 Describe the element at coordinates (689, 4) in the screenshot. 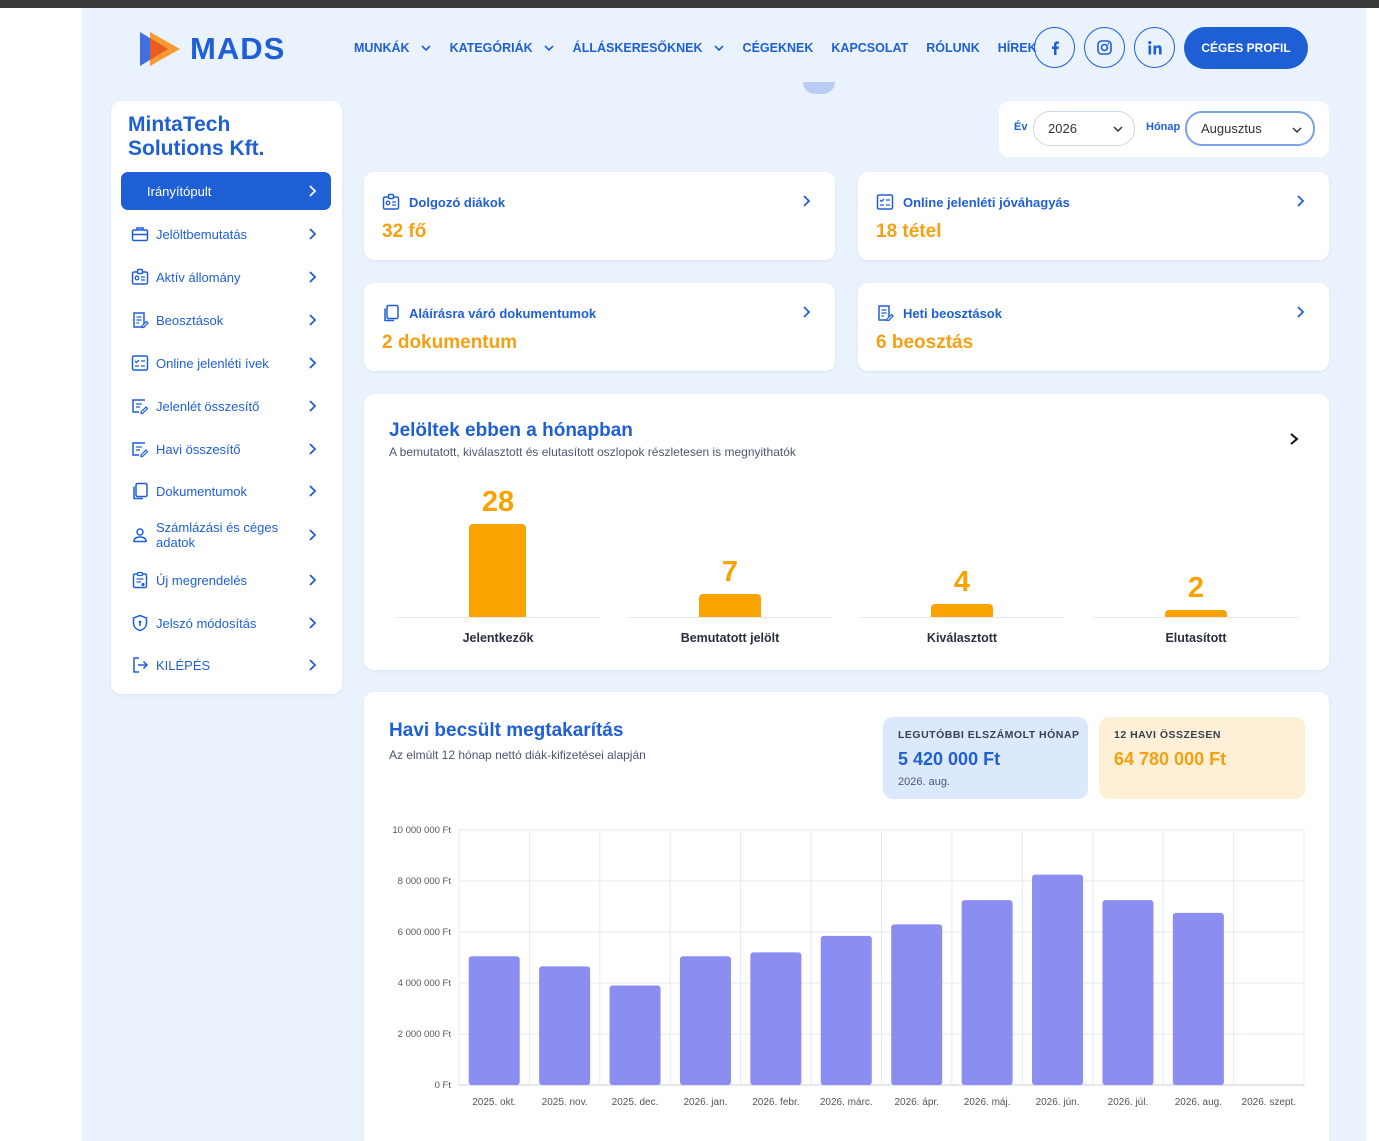

I see `browser-top-strip` at that location.